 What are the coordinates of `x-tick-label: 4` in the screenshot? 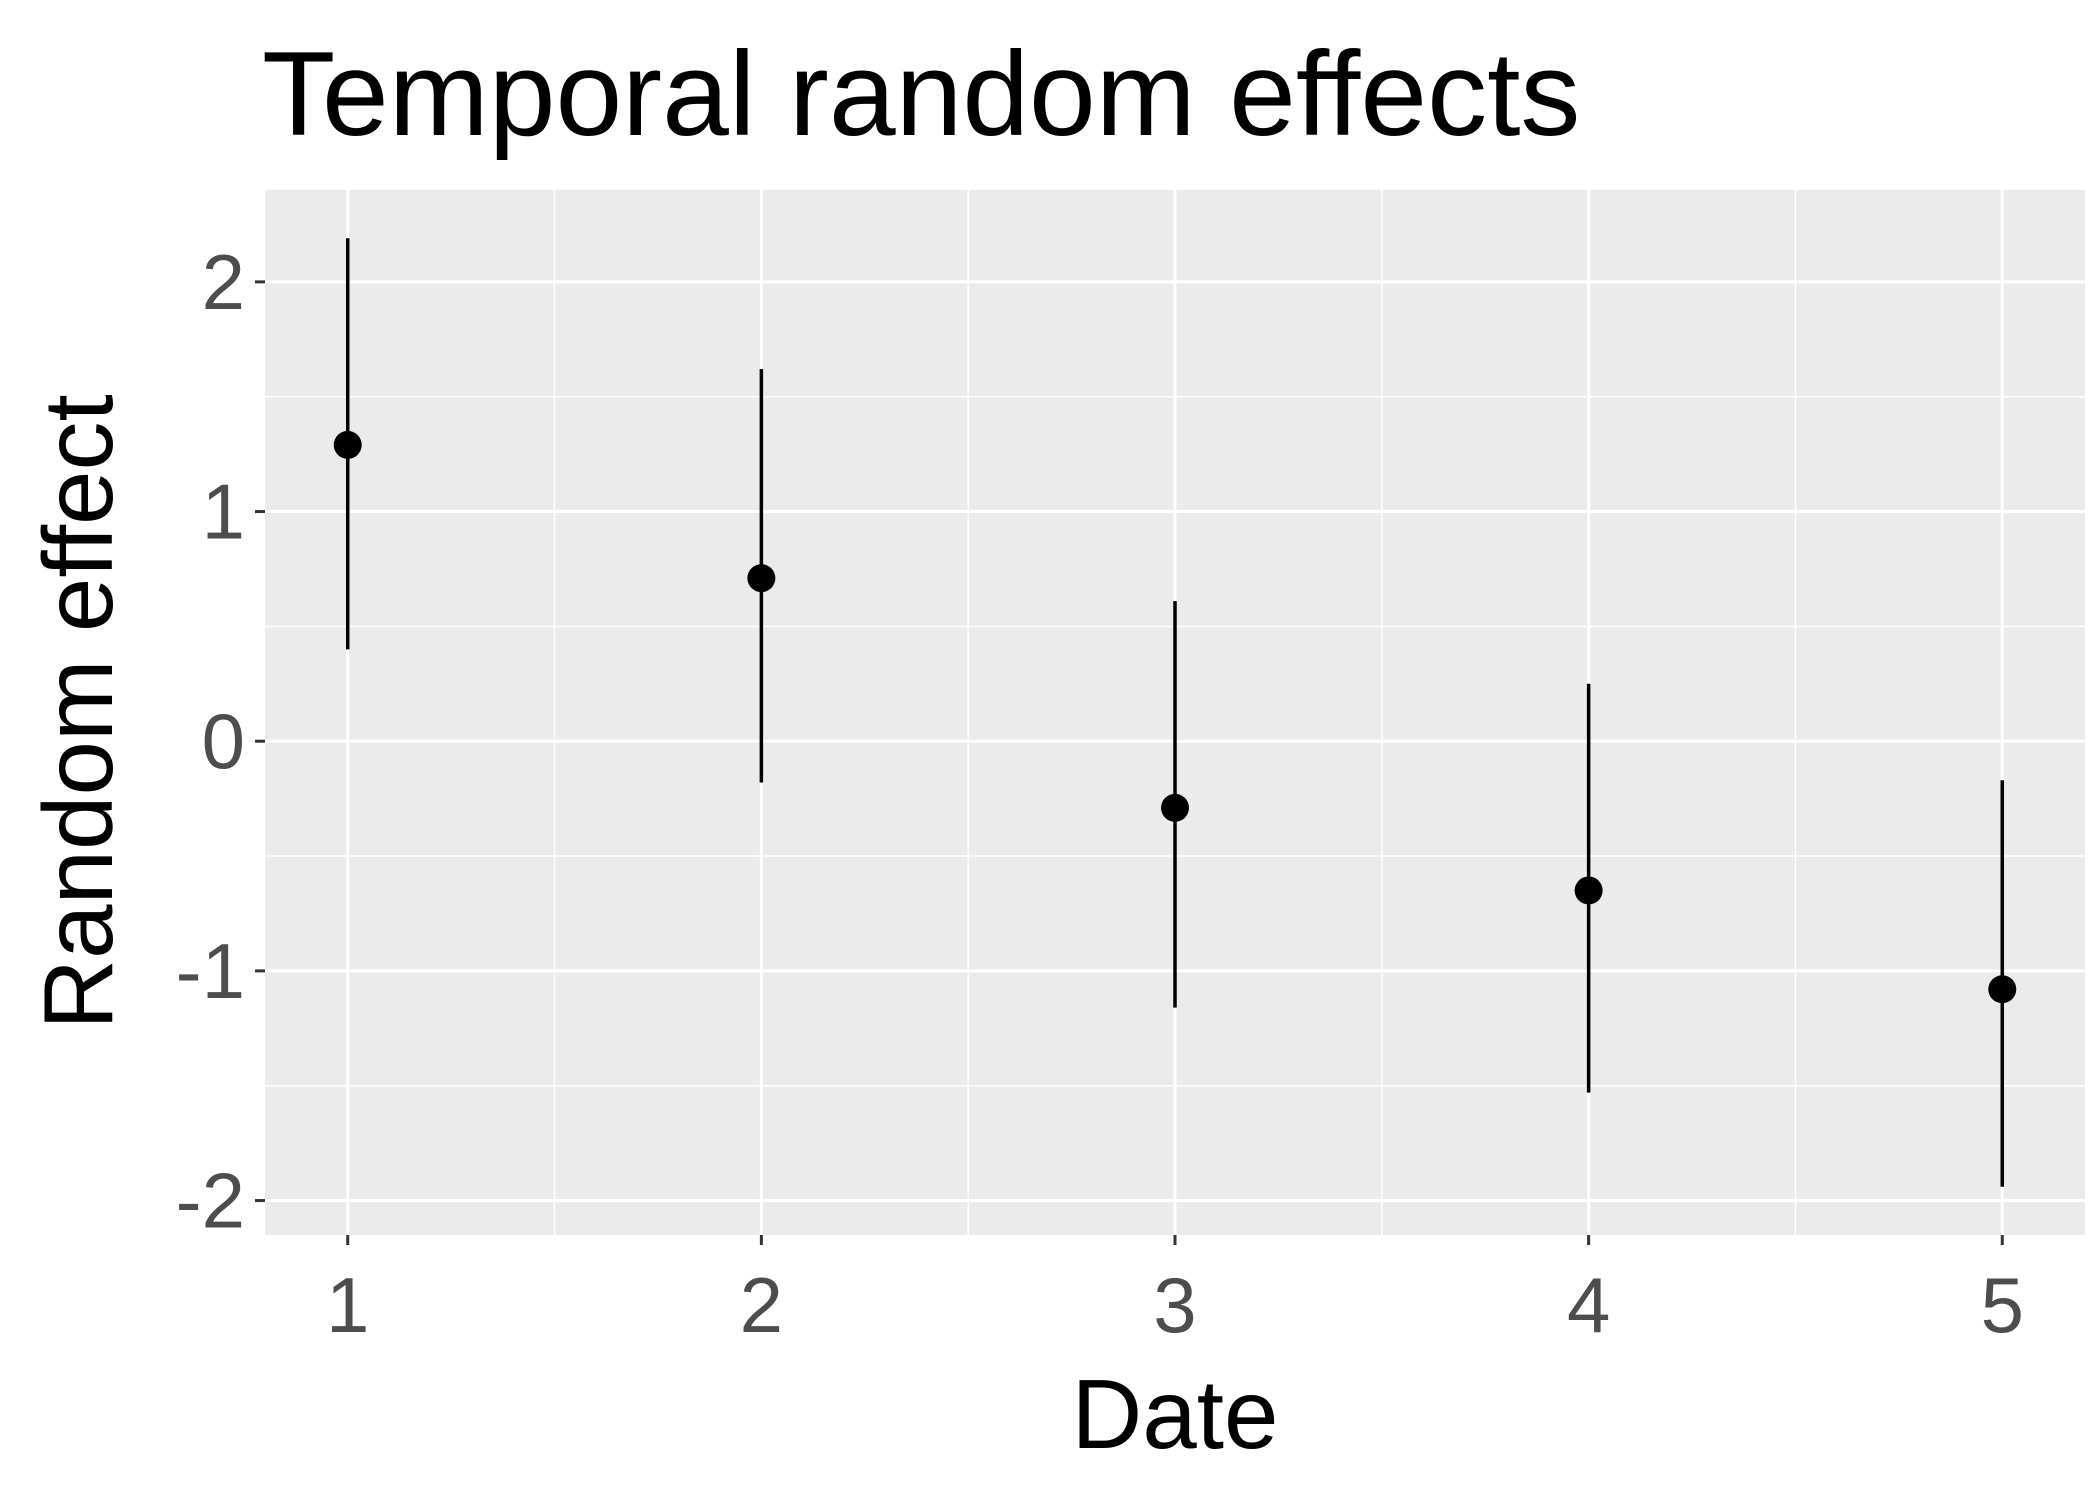 It's located at (1588, 1305).